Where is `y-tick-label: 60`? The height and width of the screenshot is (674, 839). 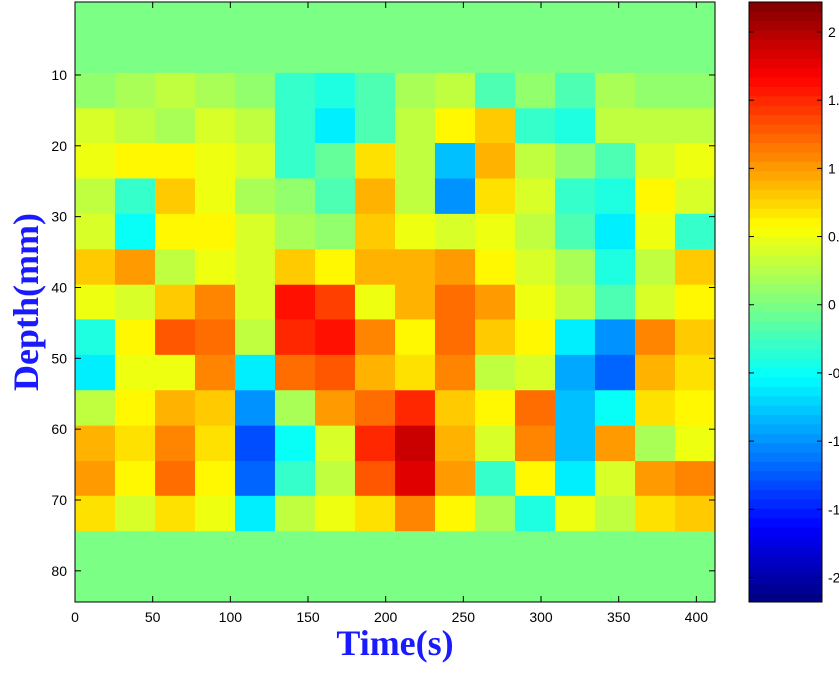 y-tick-label: 60 is located at coordinates (59, 429).